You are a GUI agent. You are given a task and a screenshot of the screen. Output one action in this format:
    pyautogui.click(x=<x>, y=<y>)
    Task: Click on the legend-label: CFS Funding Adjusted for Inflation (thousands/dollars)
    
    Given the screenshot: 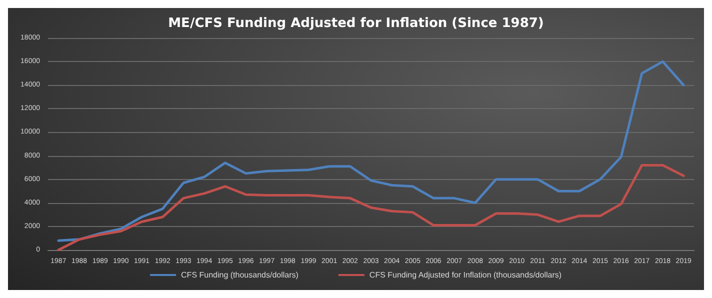 What is the action you would take?
    pyautogui.click(x=465, y=275)
    